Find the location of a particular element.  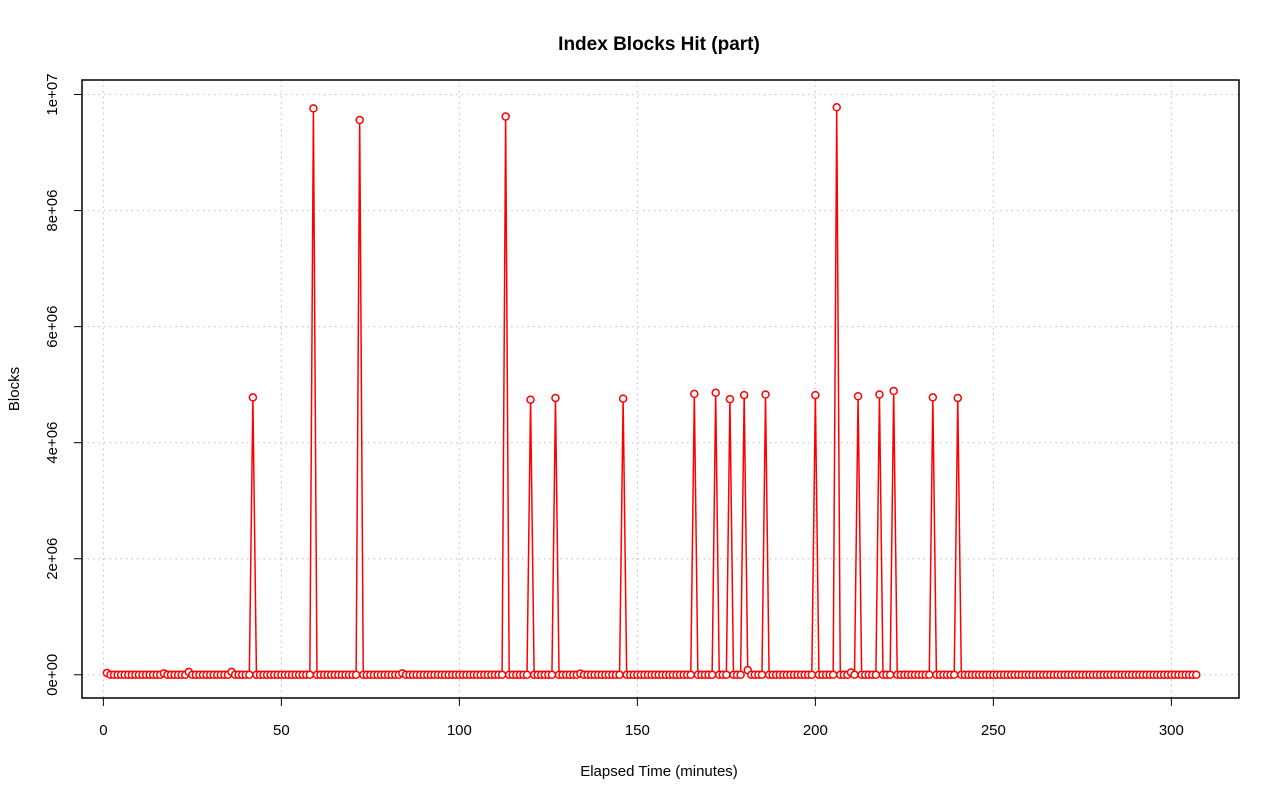

y-tick-label: 8e+06 is located at coordinates (52, 210).